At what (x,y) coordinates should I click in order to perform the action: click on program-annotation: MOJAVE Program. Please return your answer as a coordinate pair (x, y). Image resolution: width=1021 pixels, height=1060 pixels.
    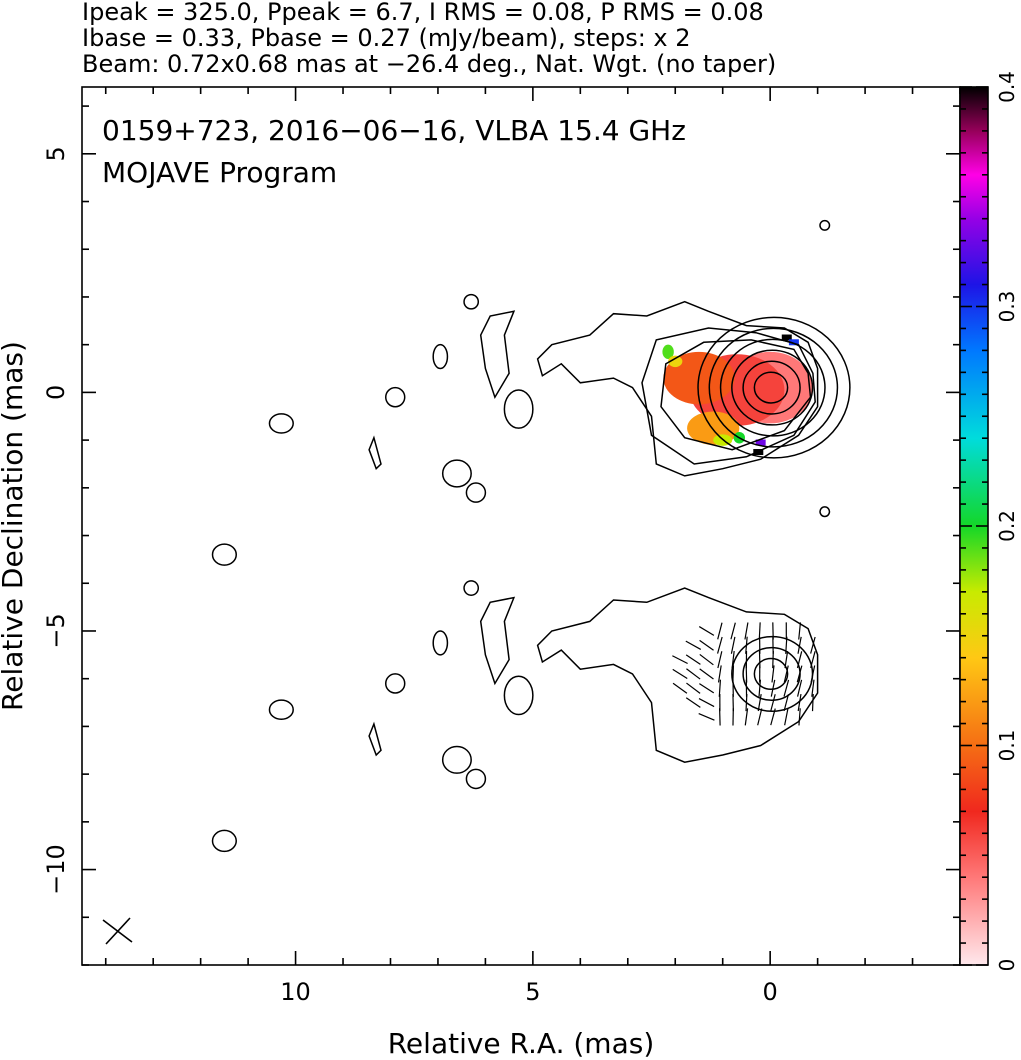
    Looking at the image, I should click on (219, 172).